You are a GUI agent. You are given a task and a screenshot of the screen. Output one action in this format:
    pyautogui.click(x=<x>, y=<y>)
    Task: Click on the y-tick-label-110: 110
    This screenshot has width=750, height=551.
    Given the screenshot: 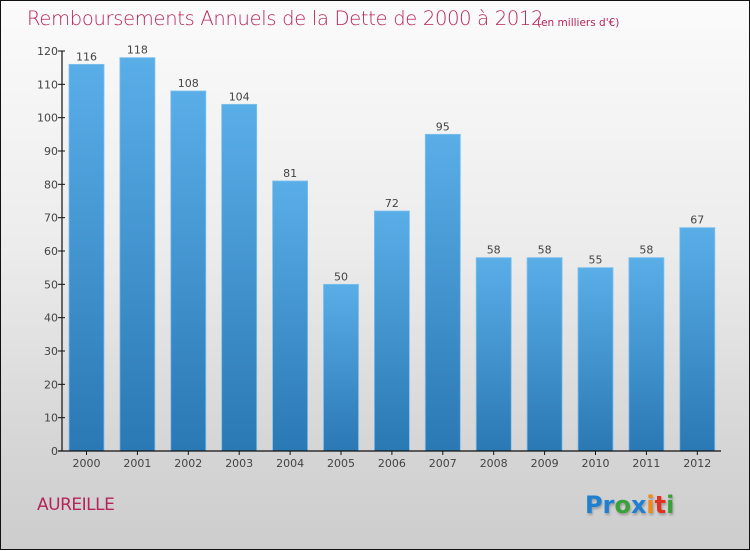 What is the action you would take?
    pyautogui.click(x=47, y=84)
    